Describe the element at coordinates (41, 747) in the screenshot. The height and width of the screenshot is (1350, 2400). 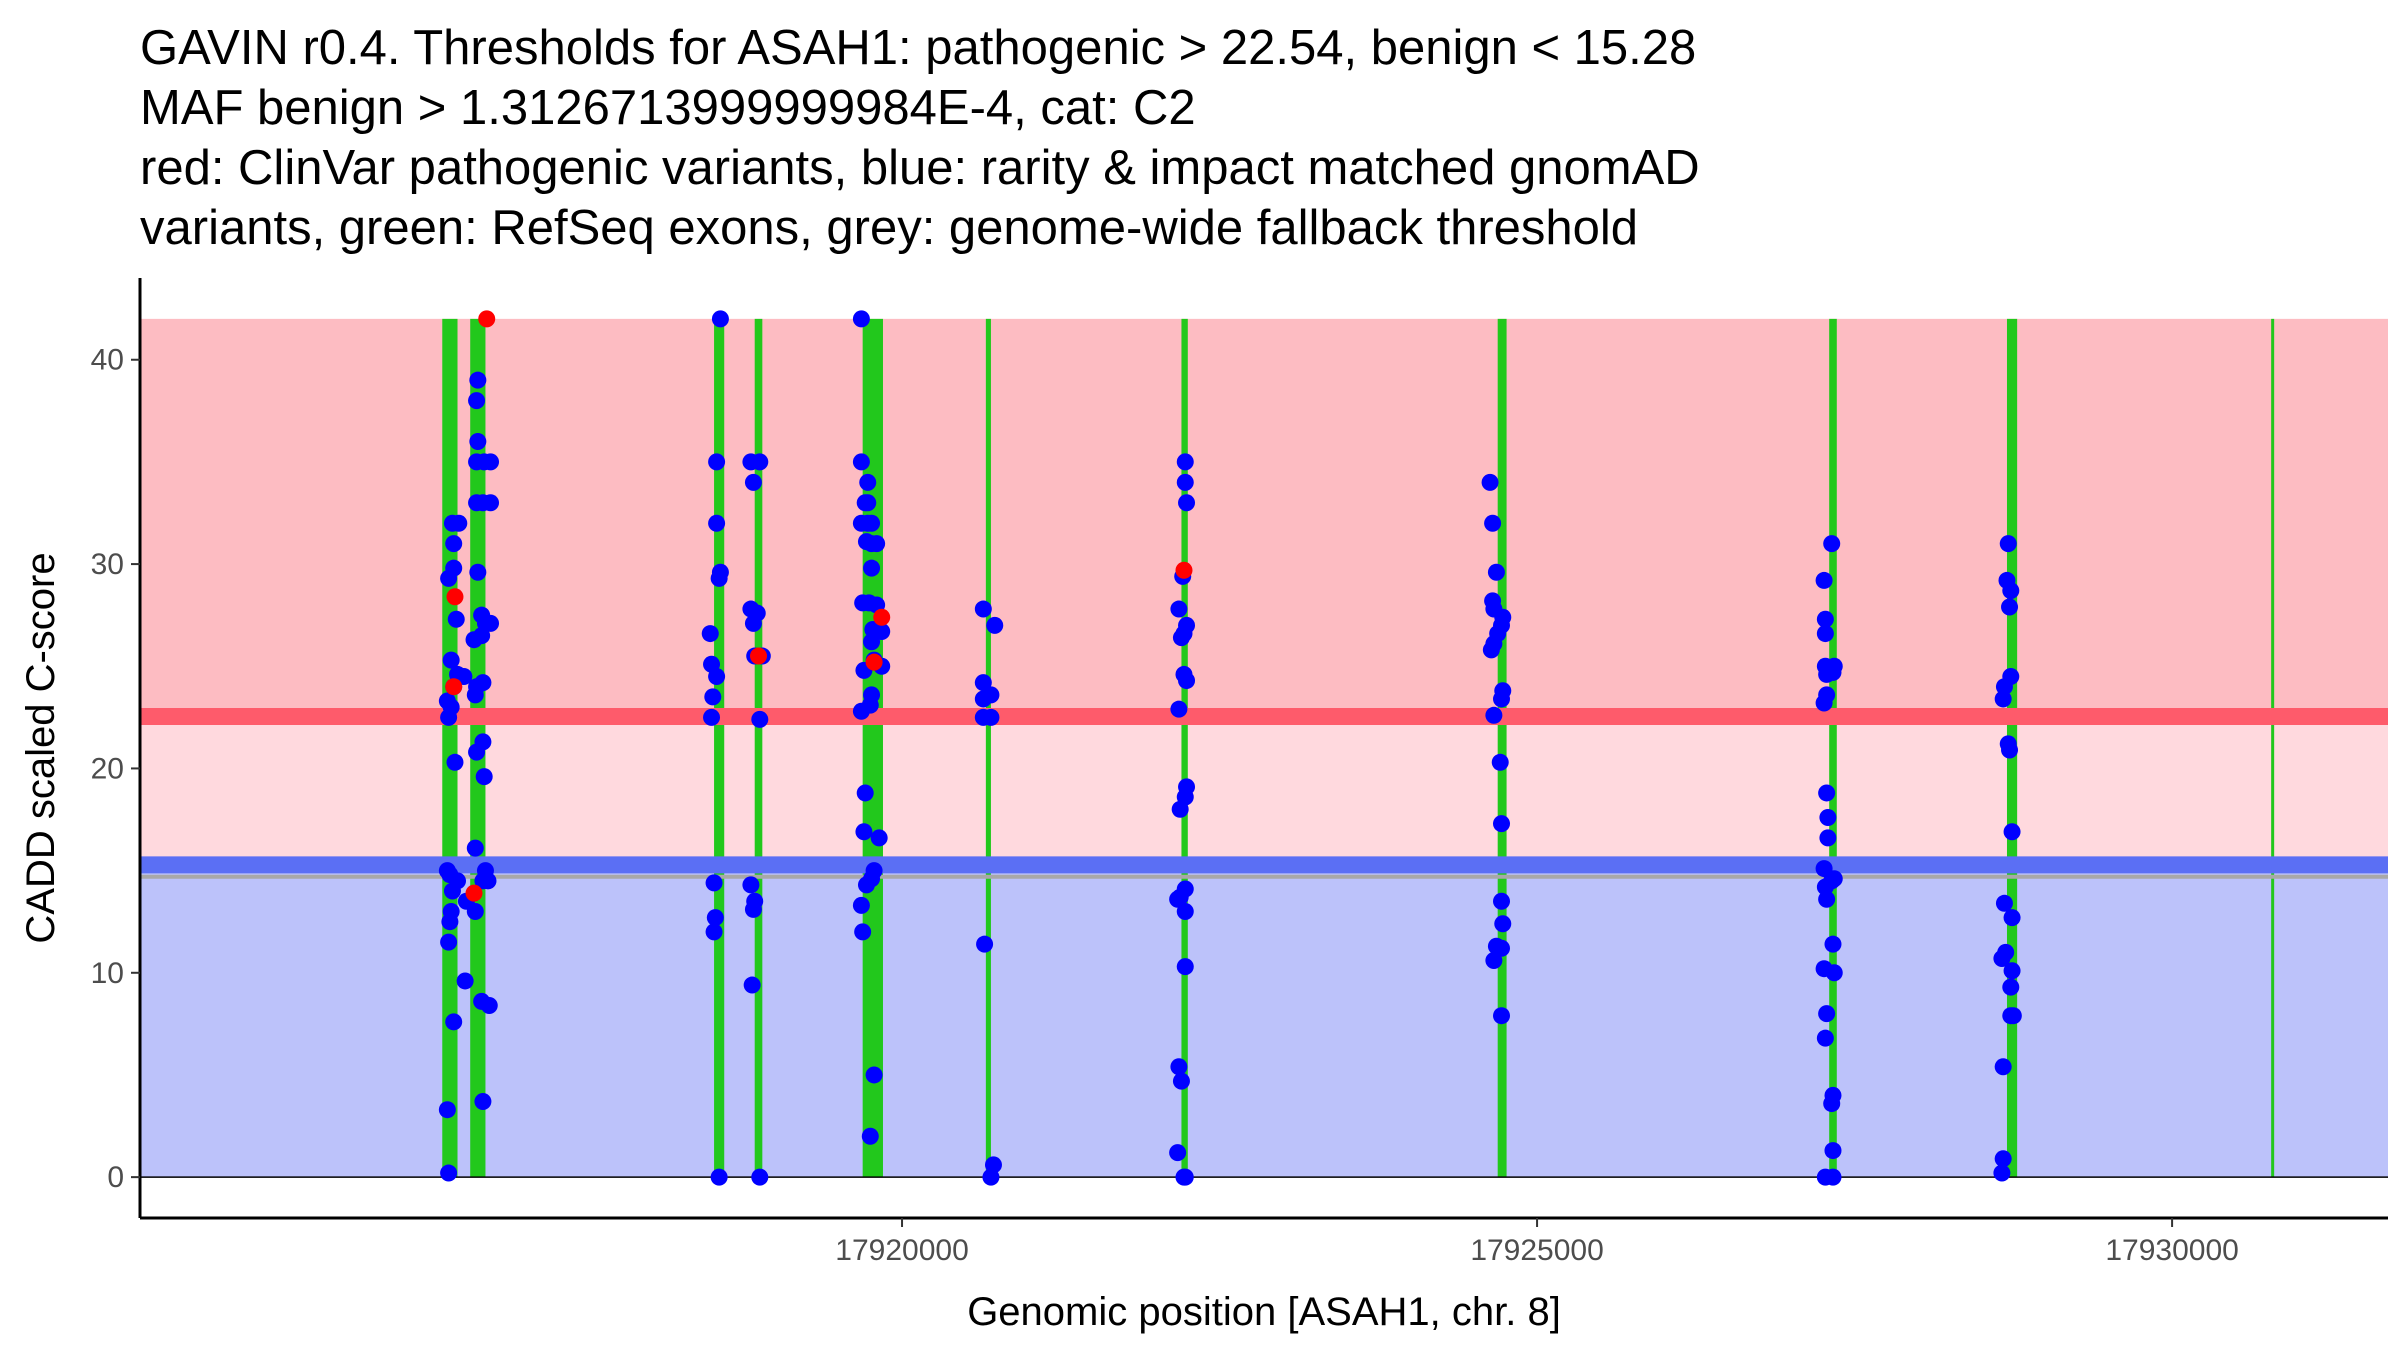
I see `y-axis-title: CADD scaled C-score` at that location.